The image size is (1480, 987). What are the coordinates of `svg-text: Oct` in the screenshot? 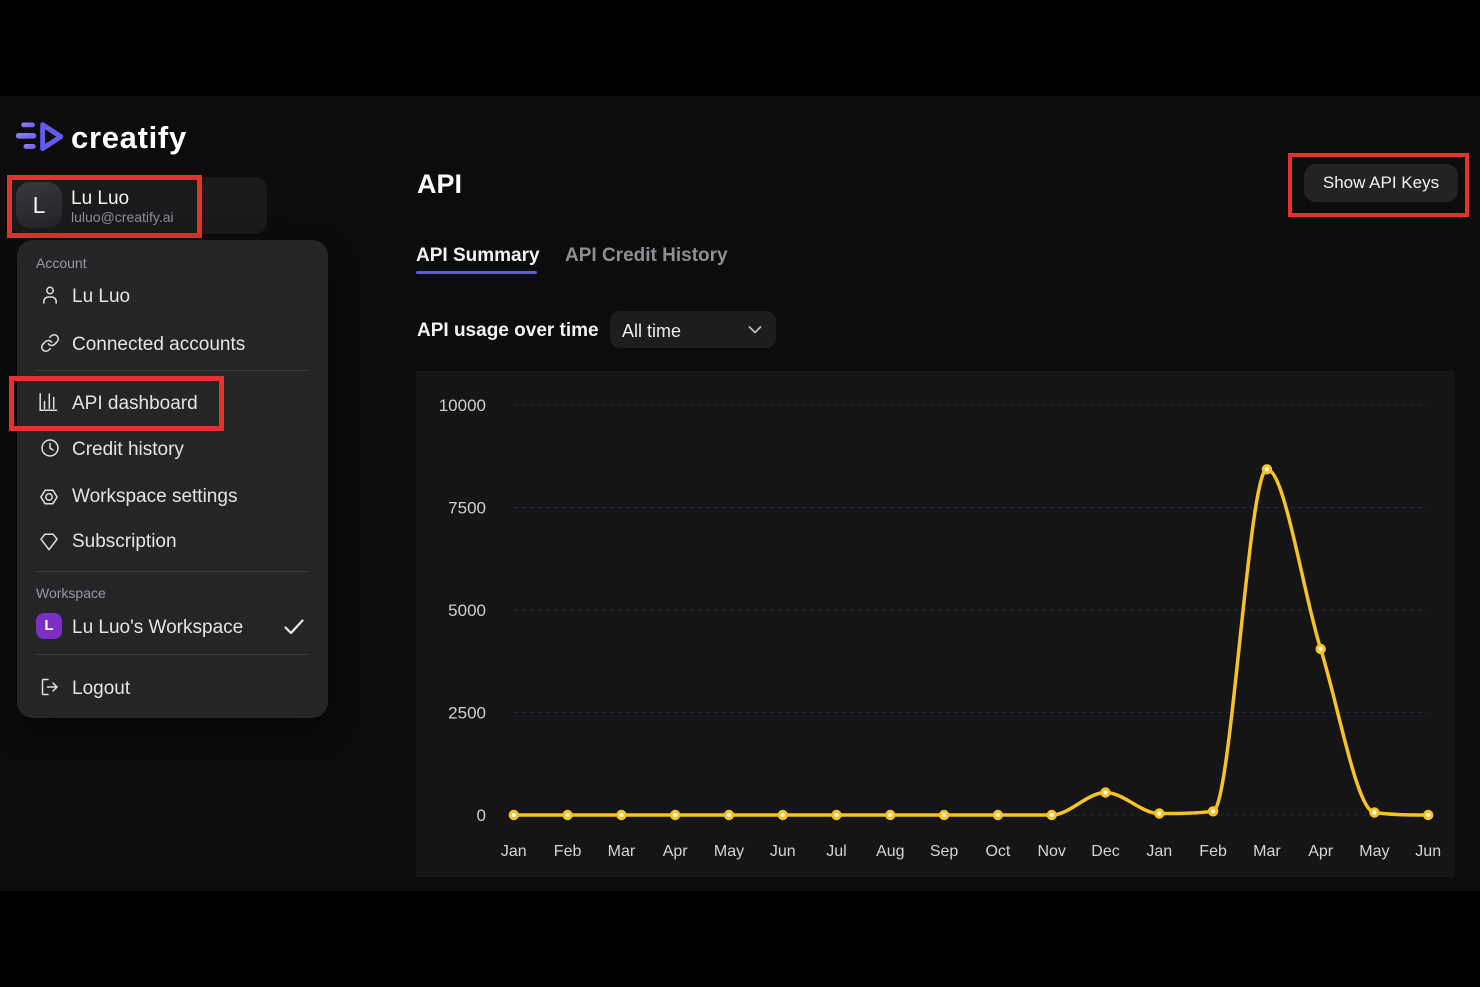 It's located at (997, 851).